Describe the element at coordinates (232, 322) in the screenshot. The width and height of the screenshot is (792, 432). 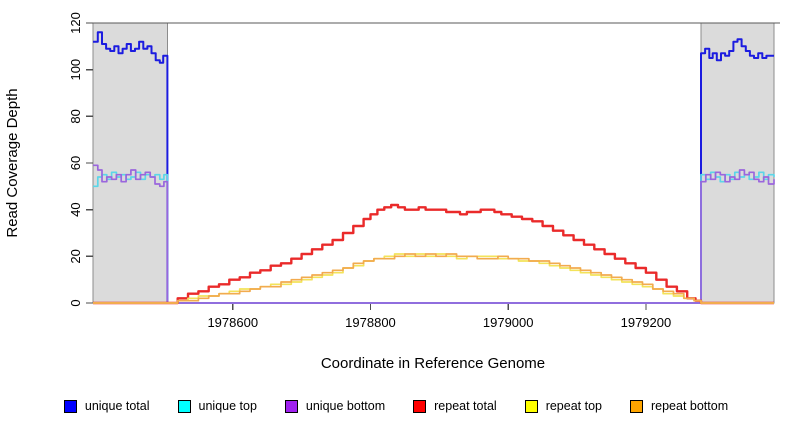
I see `x-tick-label: 1978600` at that location.